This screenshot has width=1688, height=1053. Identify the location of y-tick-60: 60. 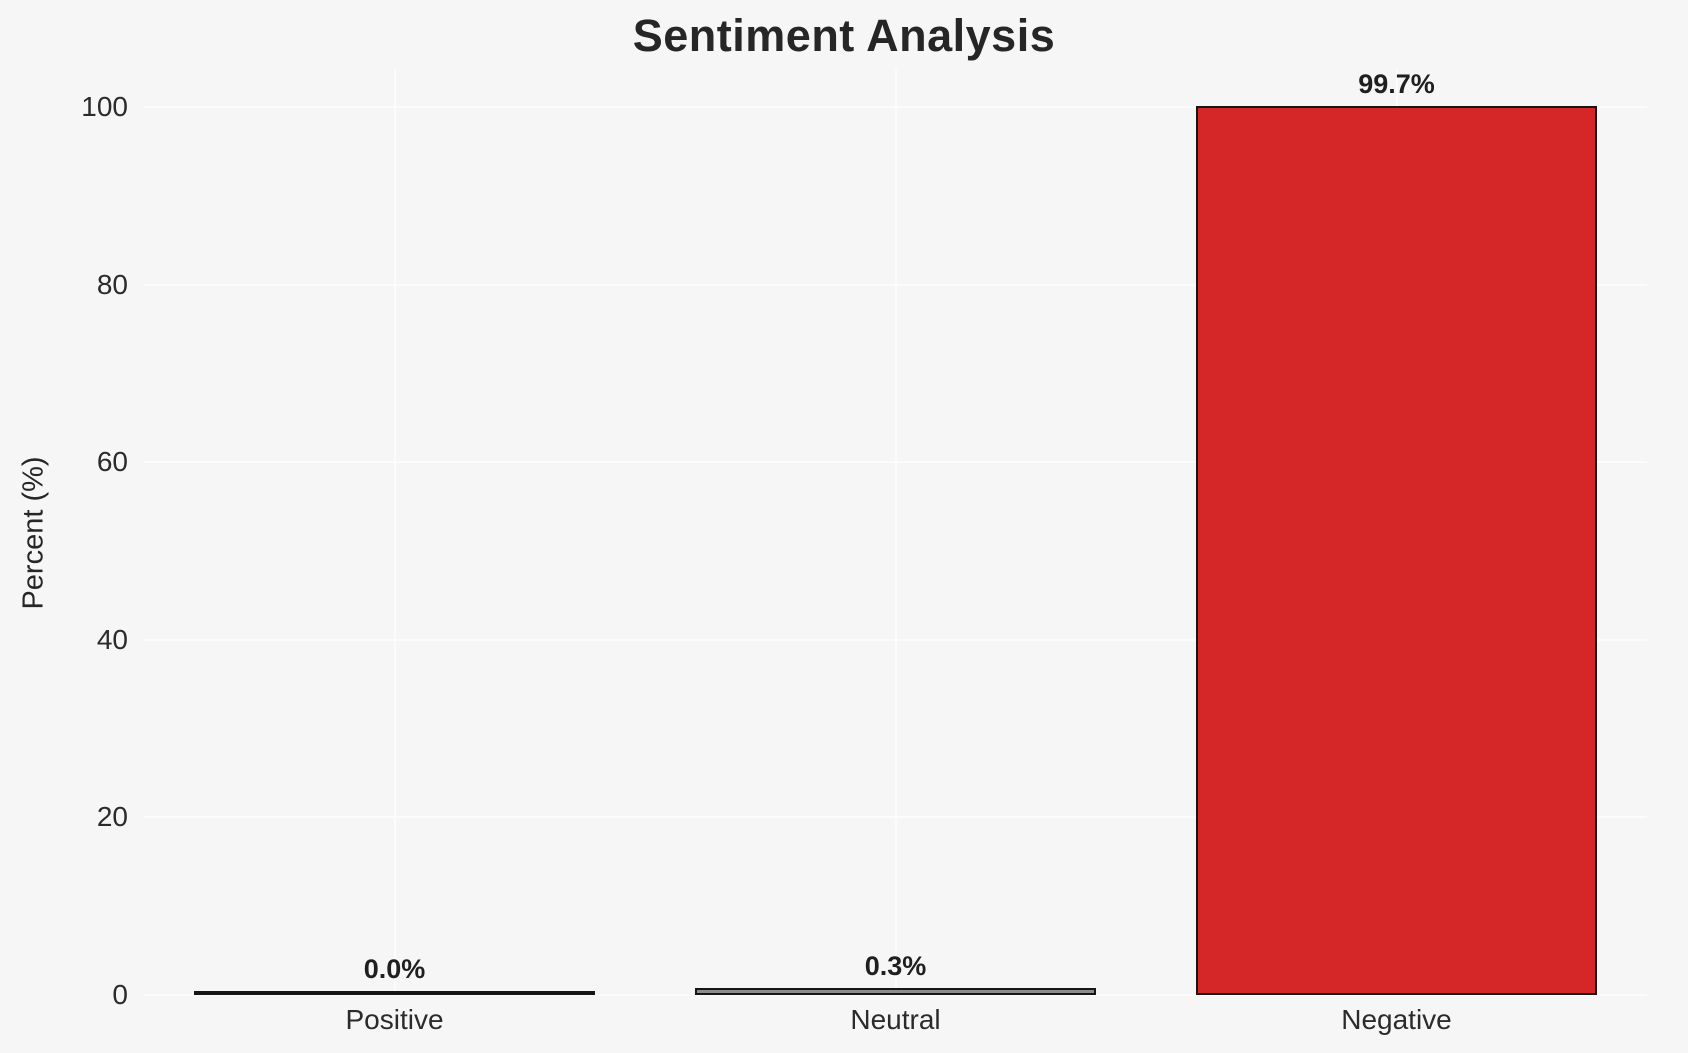
(112, 462).